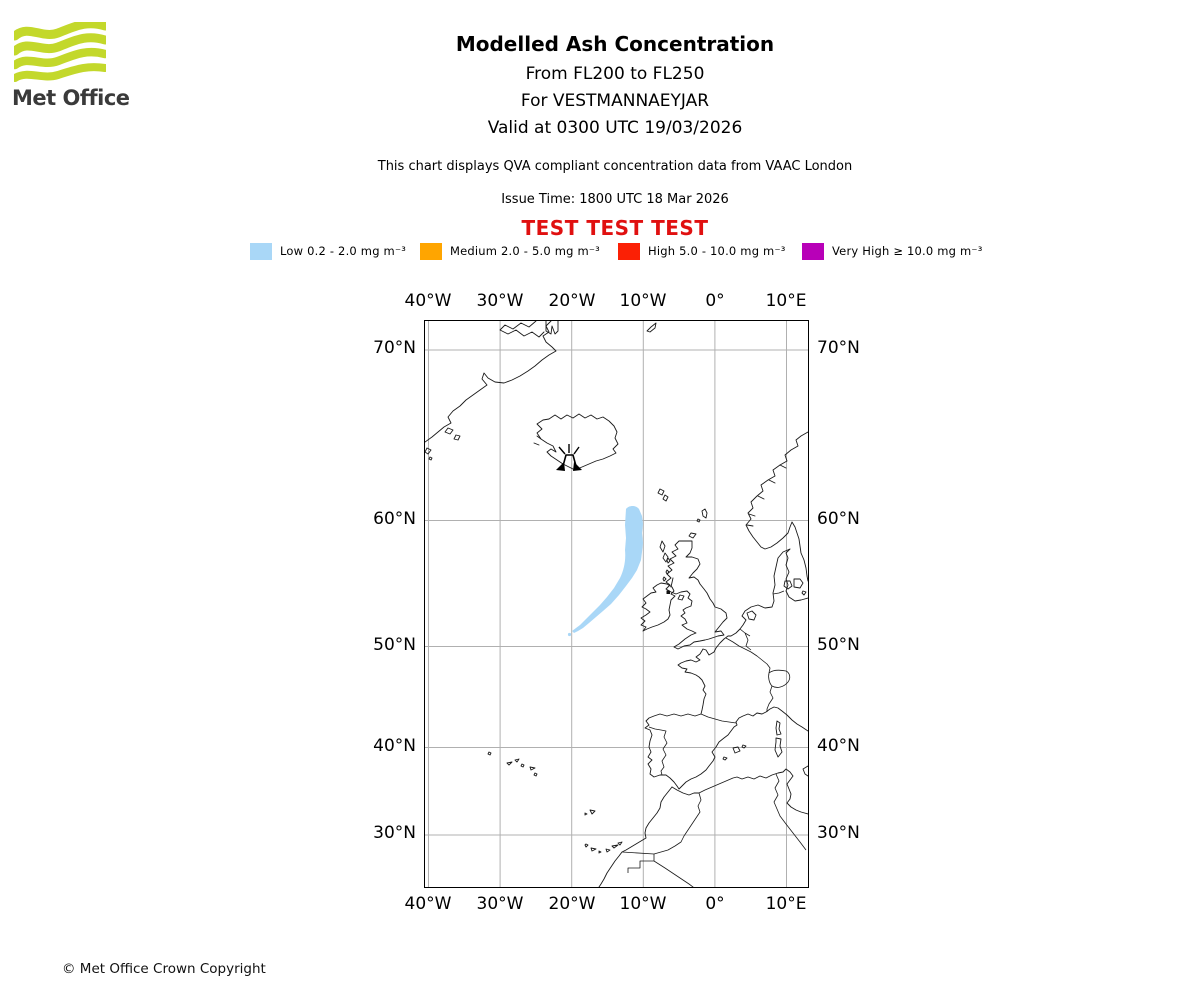  What do you see at coordinates (615, 228) in the screenshot?
I see `test-banner: TEST TEST TEST` at bounding box center [615, 228].